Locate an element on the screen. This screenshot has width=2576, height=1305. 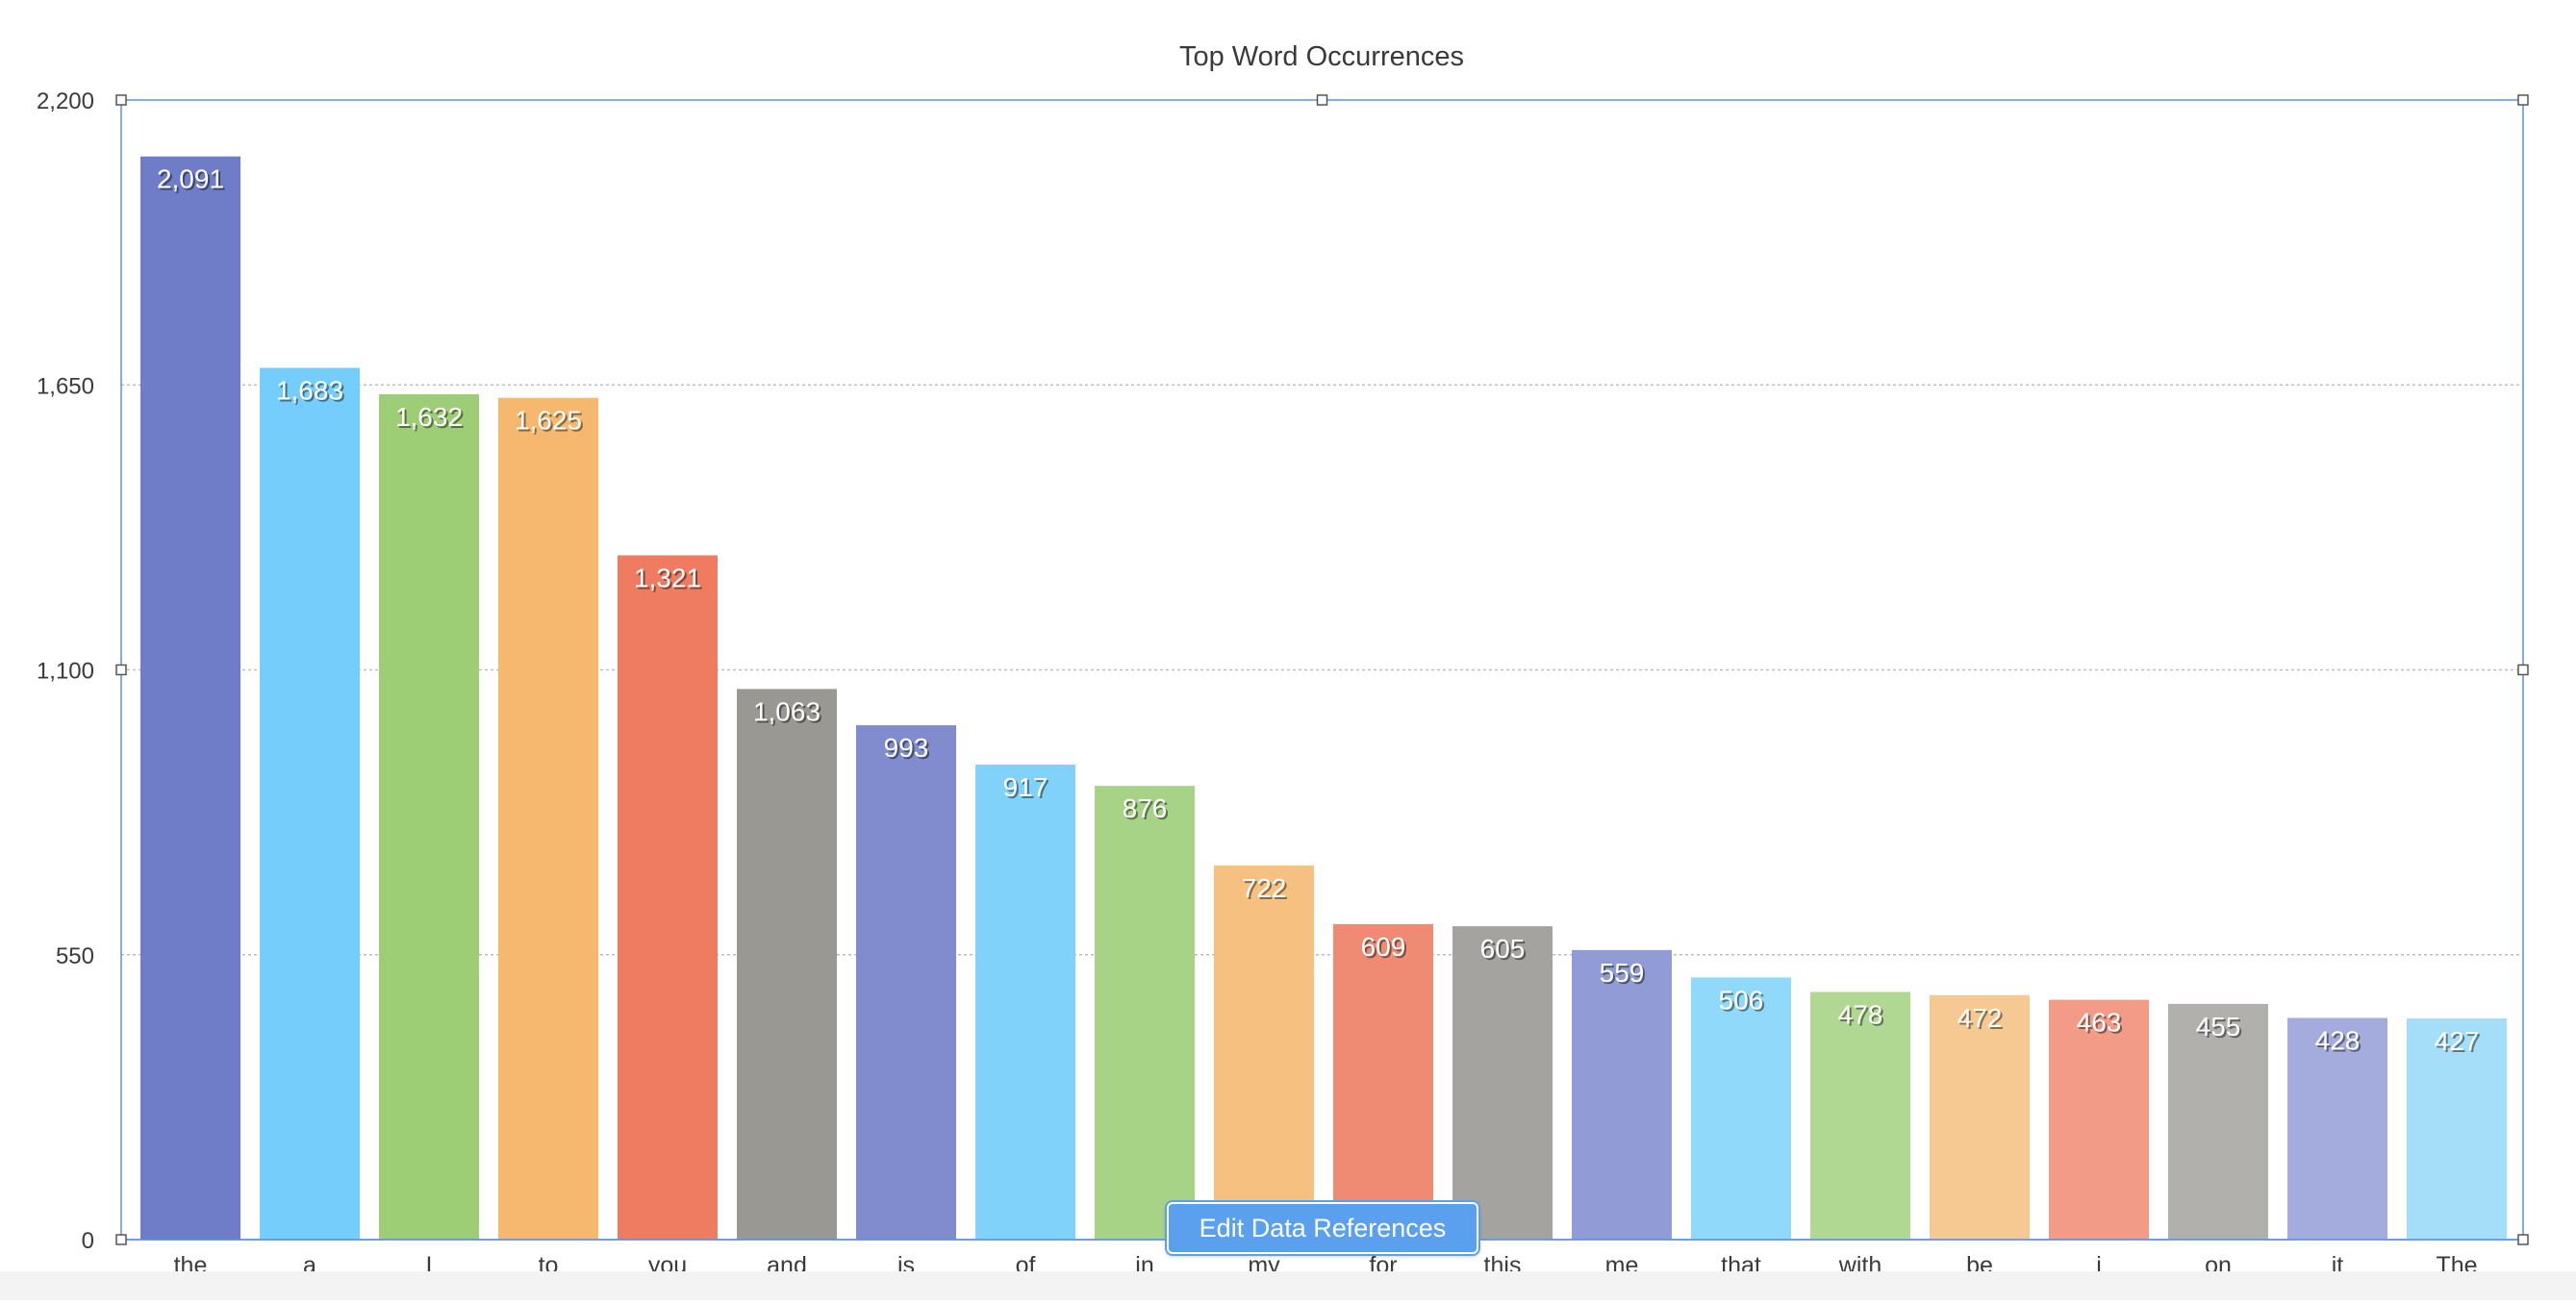
bar-value-label-shadow: 605 is located at coordinates (1505, 951).